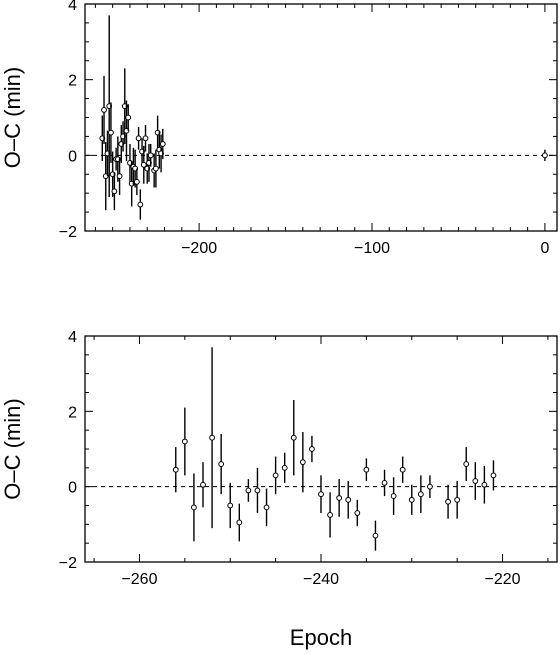  What do you see at coordinates (544, 248) in the screenshot?
I see `x-tick-label: 0` at bounding box center [544, 248].